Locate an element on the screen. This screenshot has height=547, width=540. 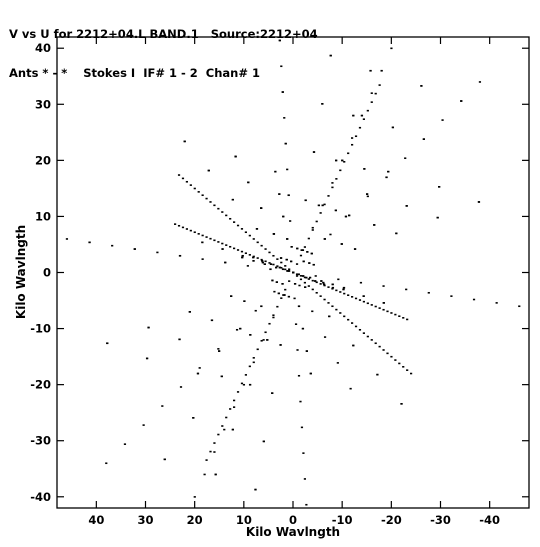
x-tick-label: 40 is located at coordinates (96, 520).